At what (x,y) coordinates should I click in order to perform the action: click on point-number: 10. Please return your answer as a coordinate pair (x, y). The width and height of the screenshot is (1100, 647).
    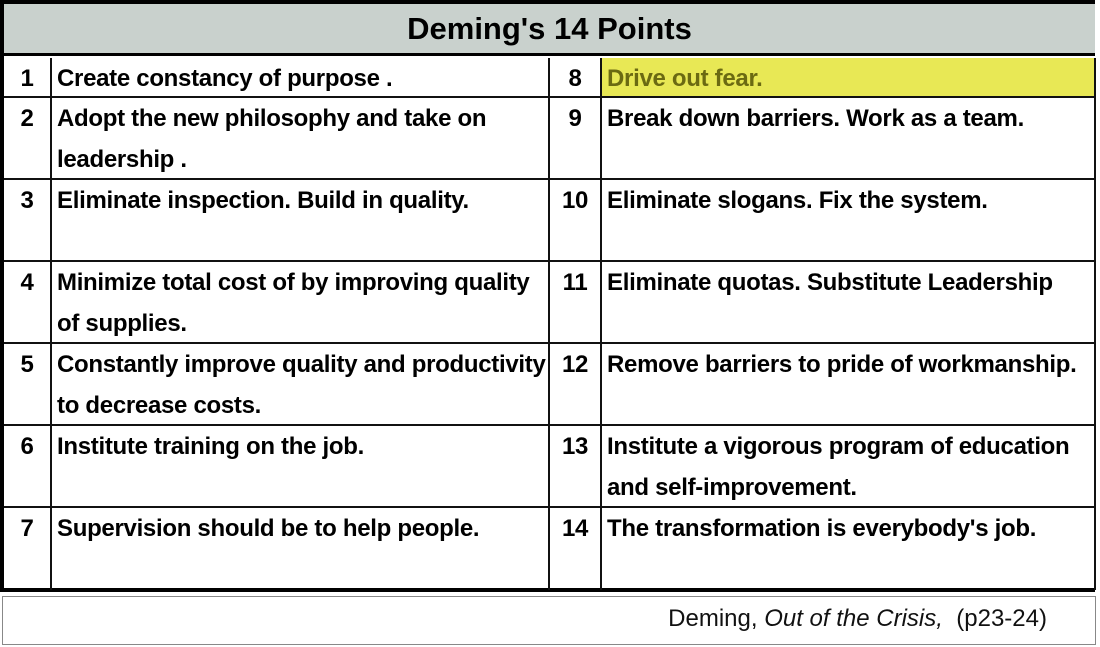
    Looking at the image, I should click on (576, 221).